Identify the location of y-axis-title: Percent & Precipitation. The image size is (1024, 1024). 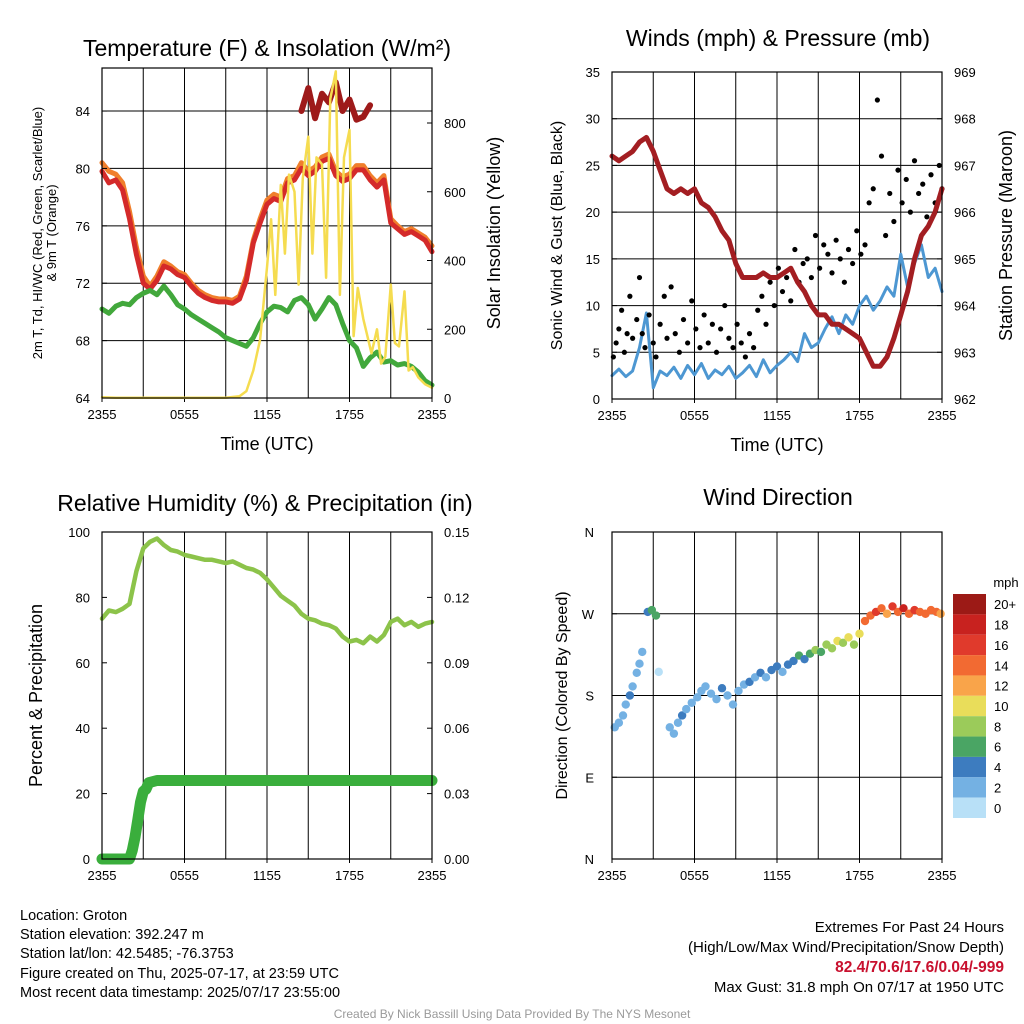
(36, 695).